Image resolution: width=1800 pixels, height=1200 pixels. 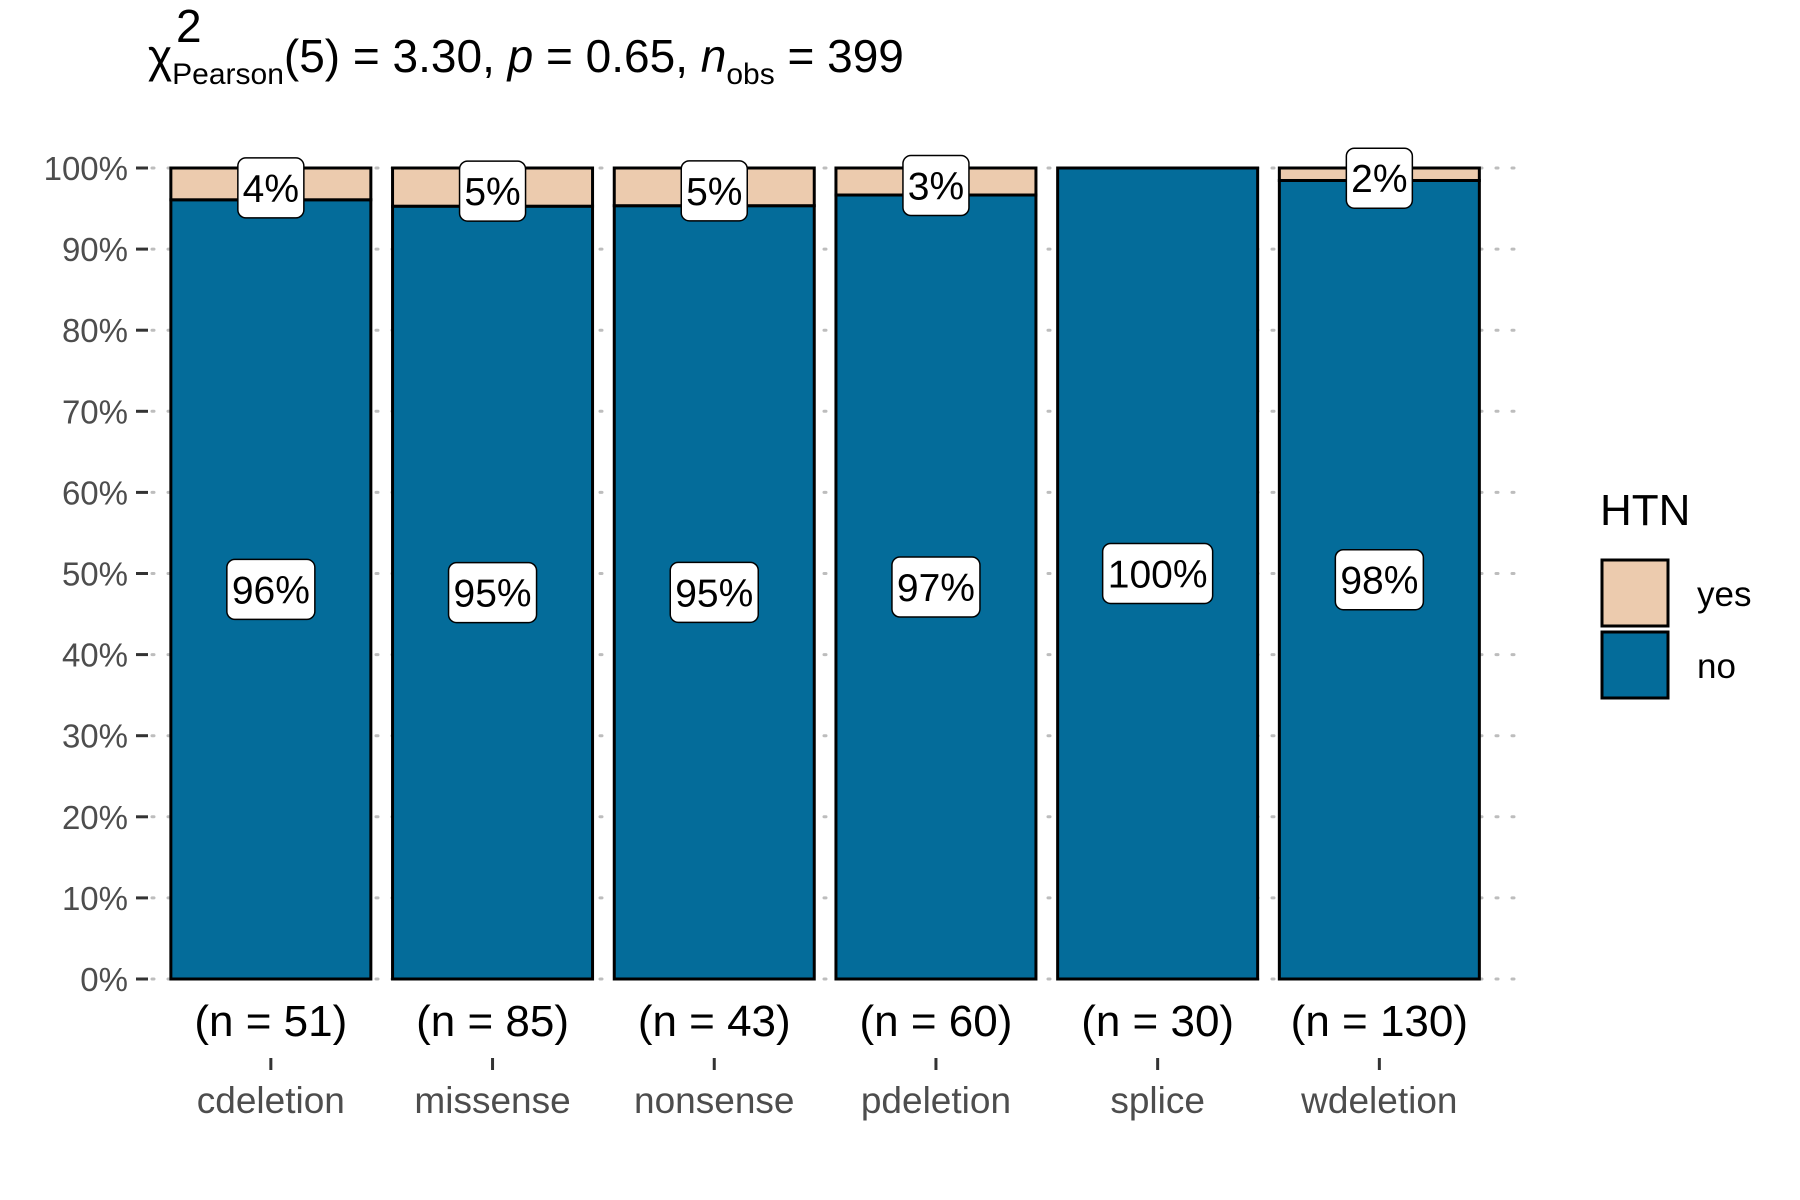 What do you see at coordinates (95, 817) in the screenshot?
I see `y-tick-label: 20%` at bounding box center [95, 817].